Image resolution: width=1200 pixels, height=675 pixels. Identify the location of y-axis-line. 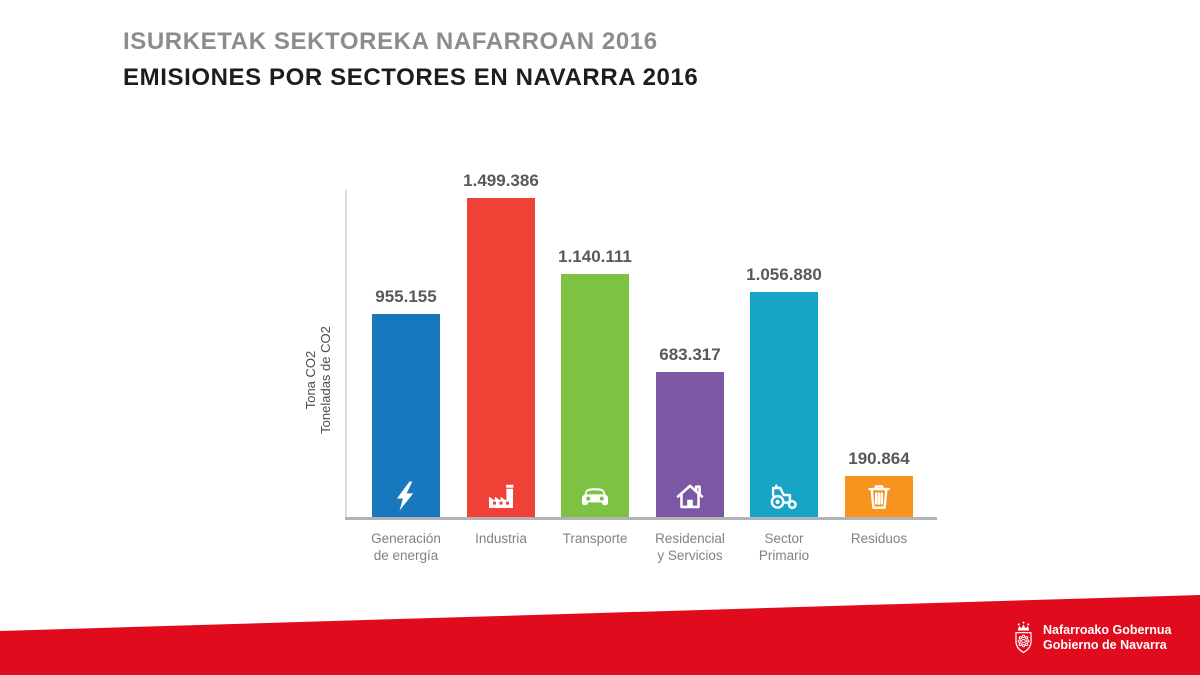
(346, 354).